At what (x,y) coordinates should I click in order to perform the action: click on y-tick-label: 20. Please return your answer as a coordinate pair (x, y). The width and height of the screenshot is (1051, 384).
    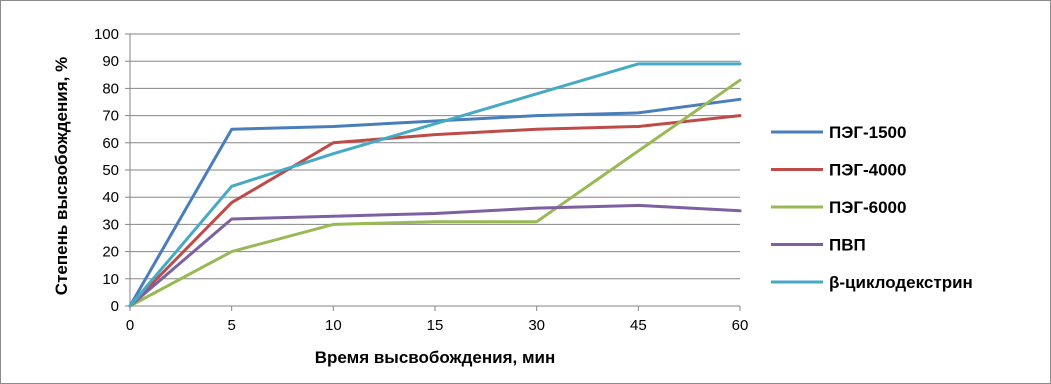
    Looking at the image, I should click on (110, 252).